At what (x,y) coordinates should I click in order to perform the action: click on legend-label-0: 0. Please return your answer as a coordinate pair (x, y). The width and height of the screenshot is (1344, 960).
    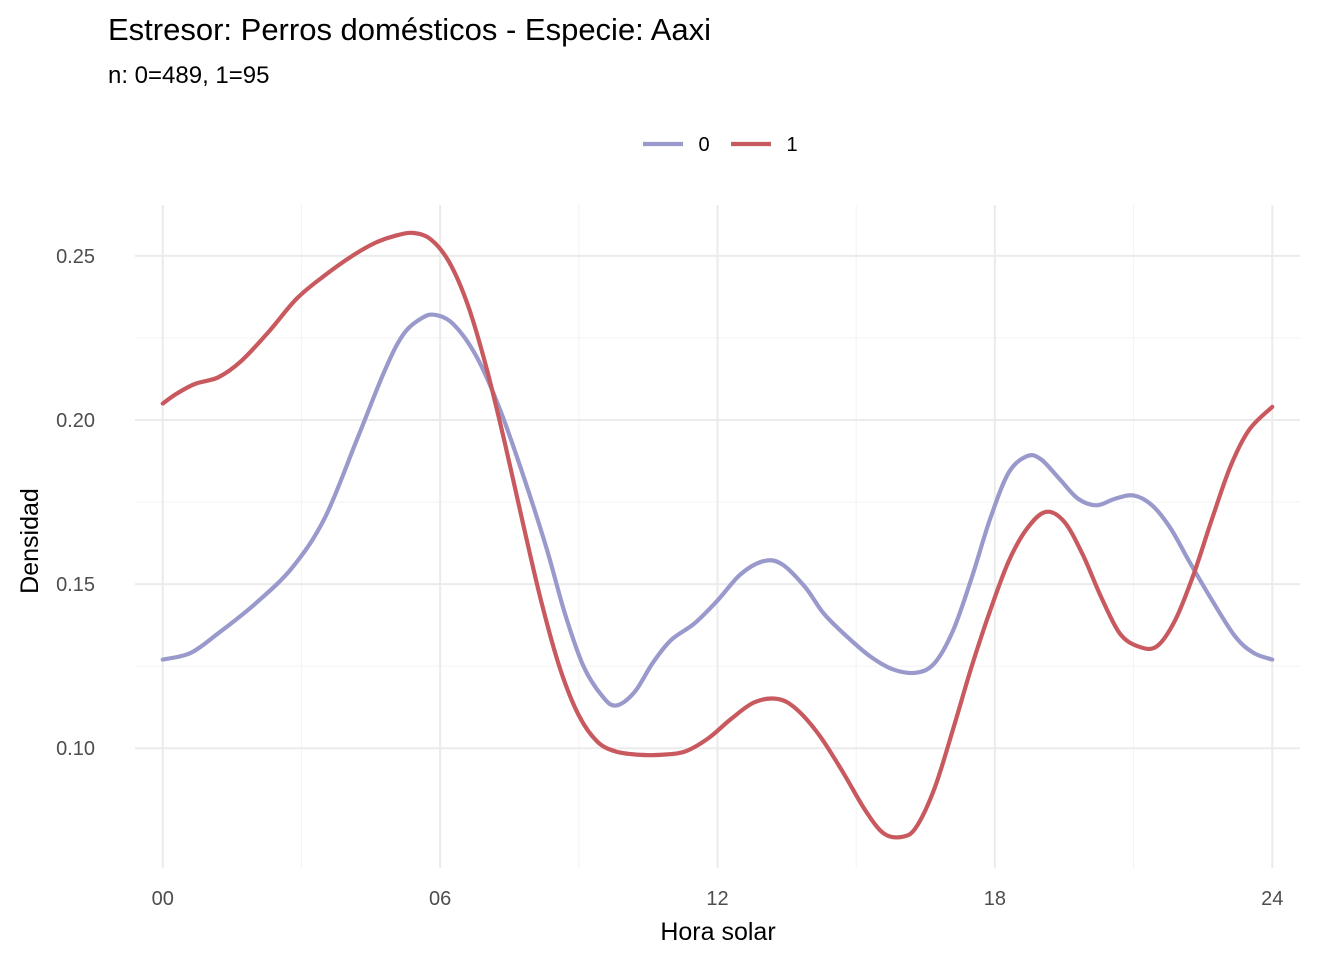
    Looking at the image, I should click on (703, 145).